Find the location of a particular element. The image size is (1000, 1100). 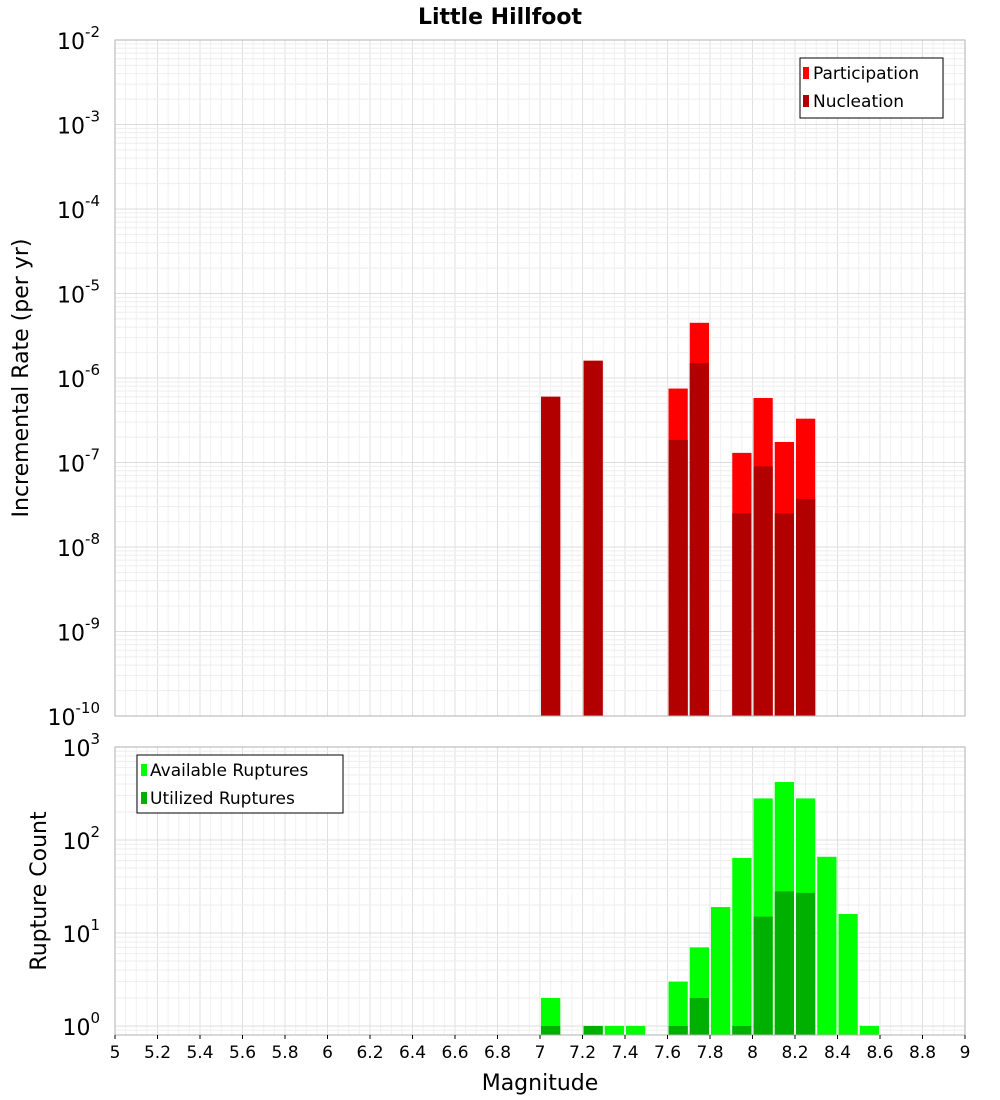

x-tick-label: 7.4 is located at coordinates (624, 1053).